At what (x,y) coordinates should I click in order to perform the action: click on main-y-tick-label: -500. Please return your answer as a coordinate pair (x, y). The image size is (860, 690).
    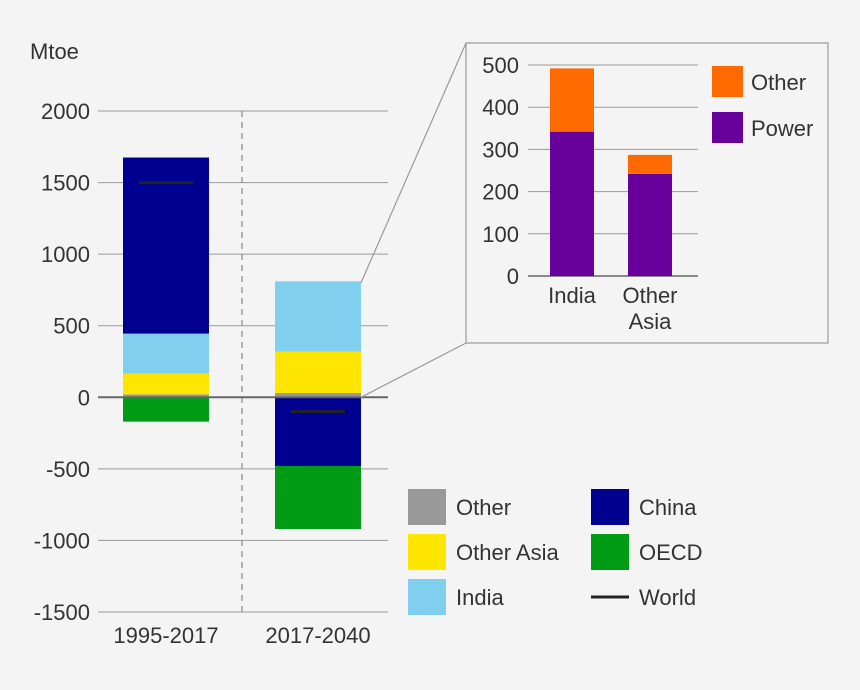
    Looking at the image, I should click on (68, 469).